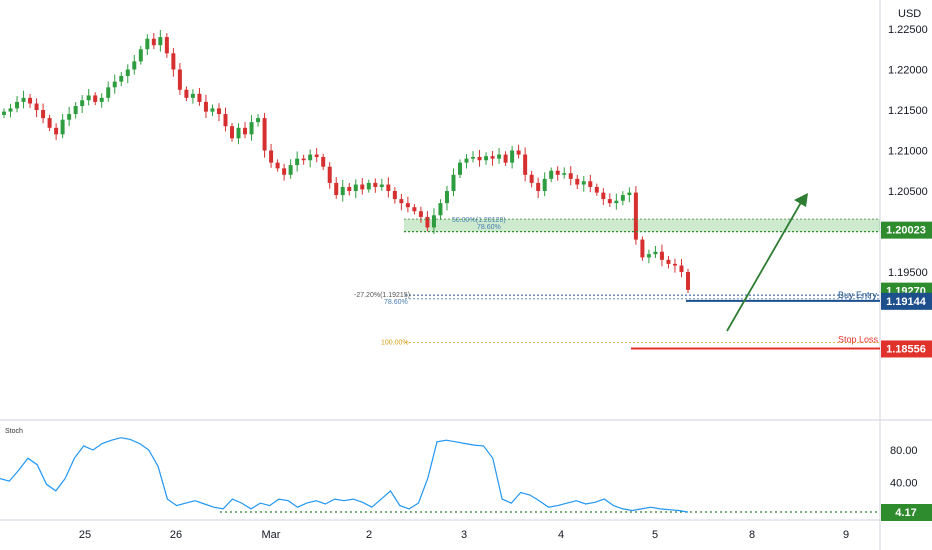 The width and height of the screenshot is (932, 550). What do you see at coordinates (906, 301) in the screenshot?
I see `price-tag-buy-entry: 1.19144` at bounding box center [906, 301].